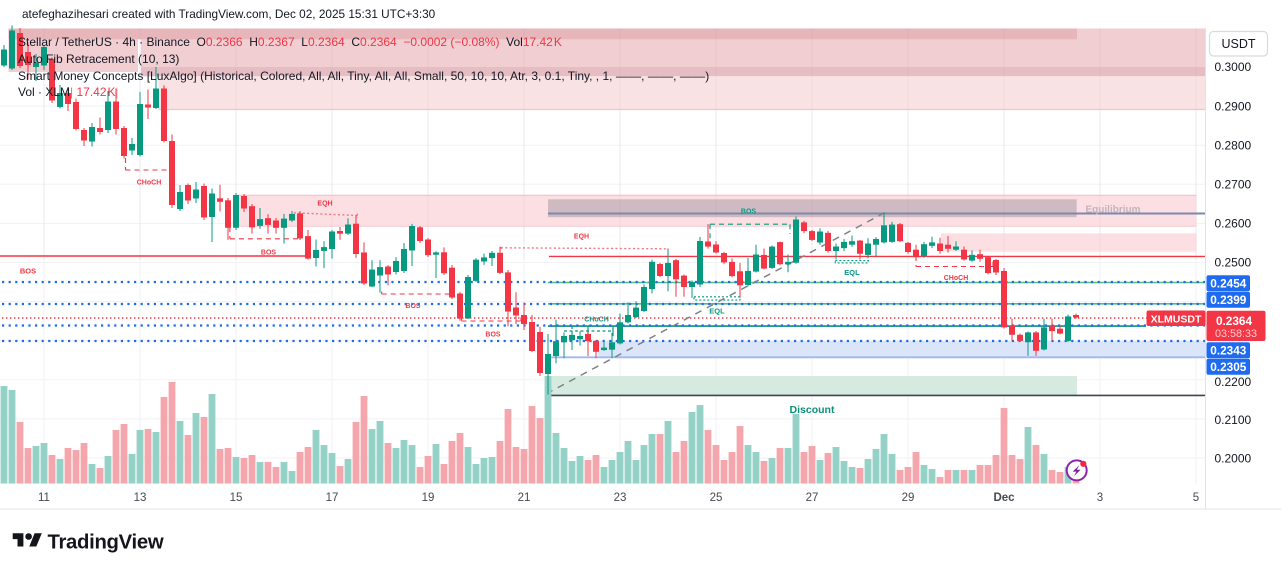  Describe the element at coordinates (1233, 224) in the screenshot. I see `svg-text: 0.2600` at that location.